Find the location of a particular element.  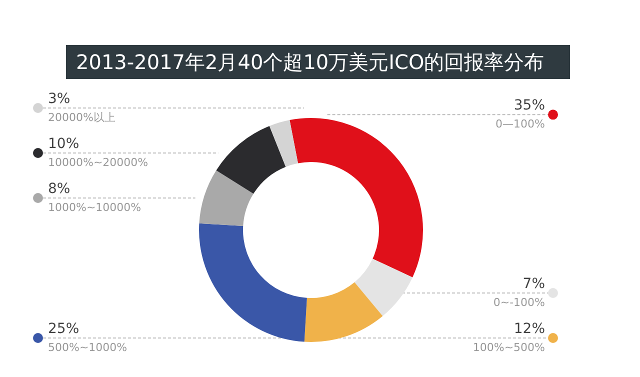

data-label: 12% is located at coordinates (529, 329).